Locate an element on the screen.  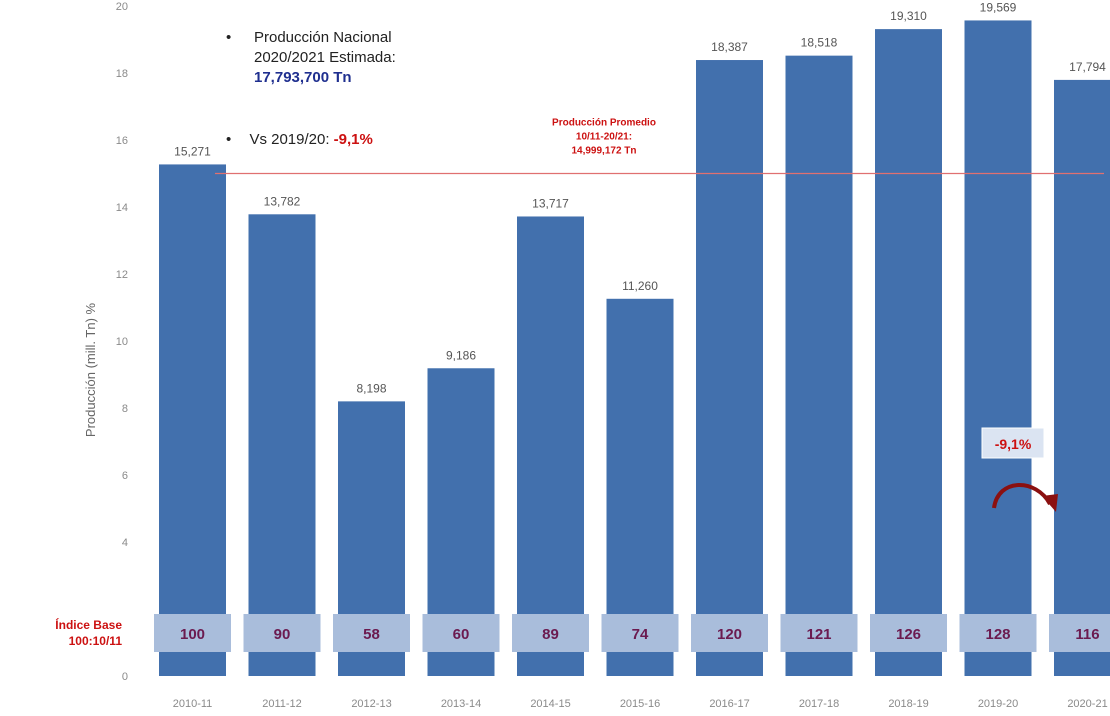
index-value: 121 is located at coordinates (818, 634).